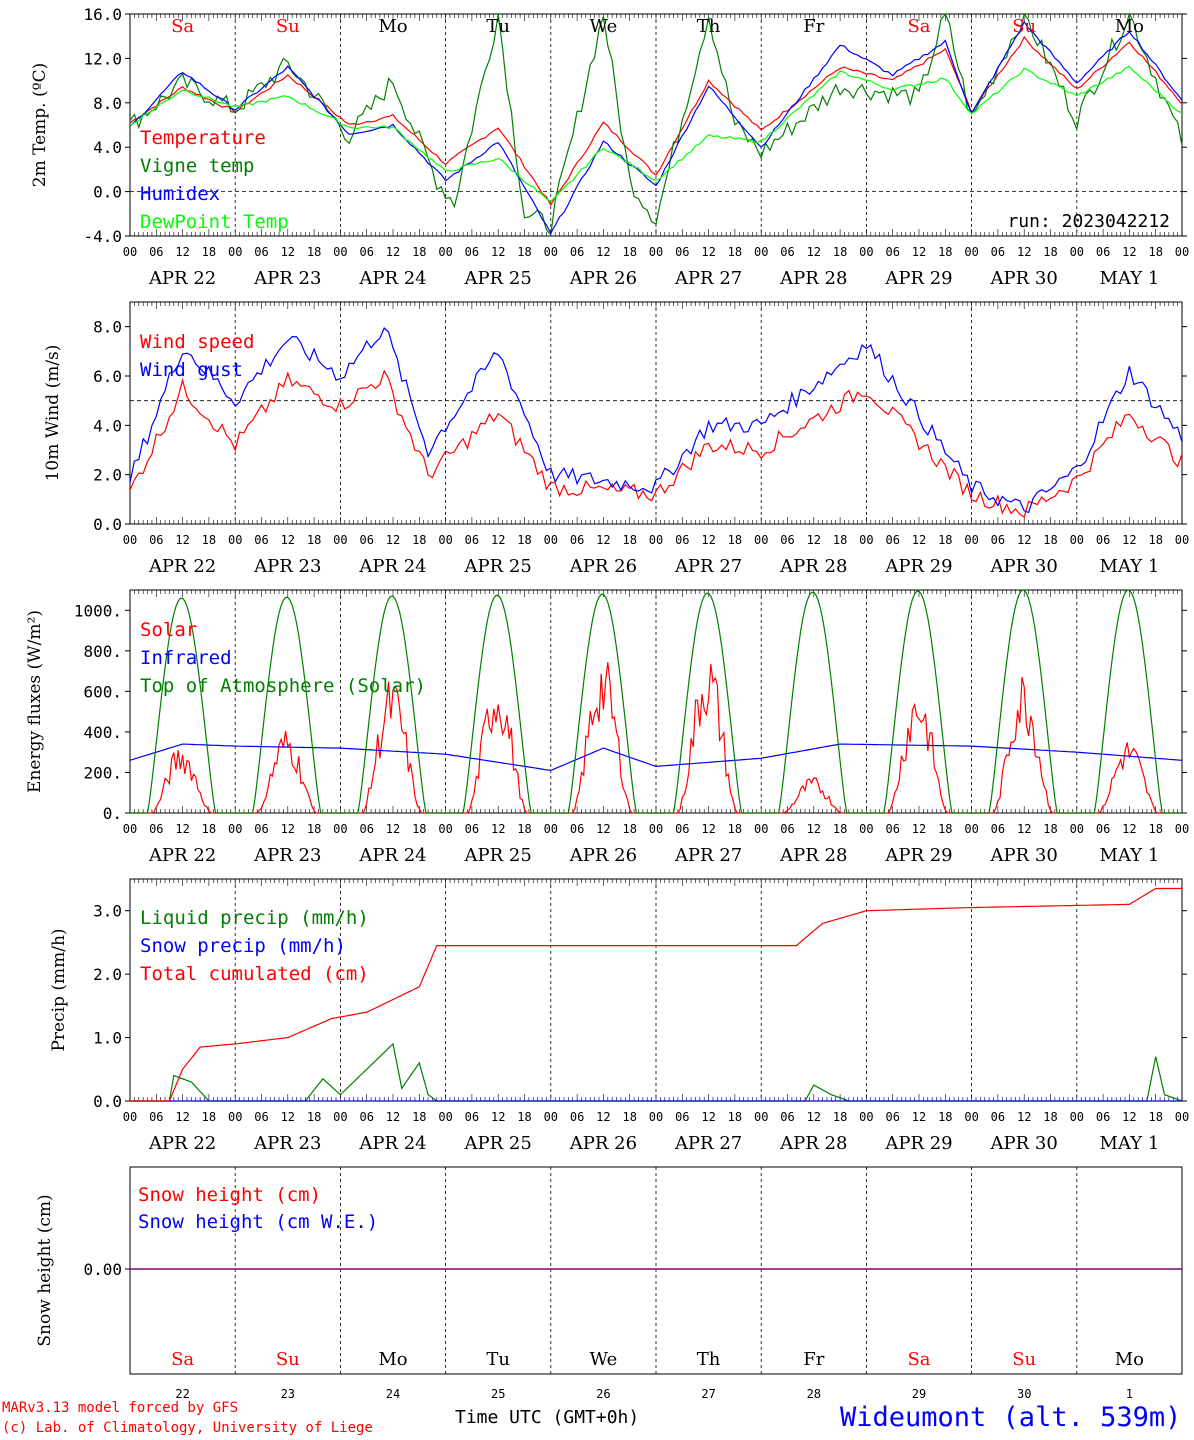 This screenshot has width=1194, height=1440. I want to click on weekday-label: Th, so click(709, 1359).